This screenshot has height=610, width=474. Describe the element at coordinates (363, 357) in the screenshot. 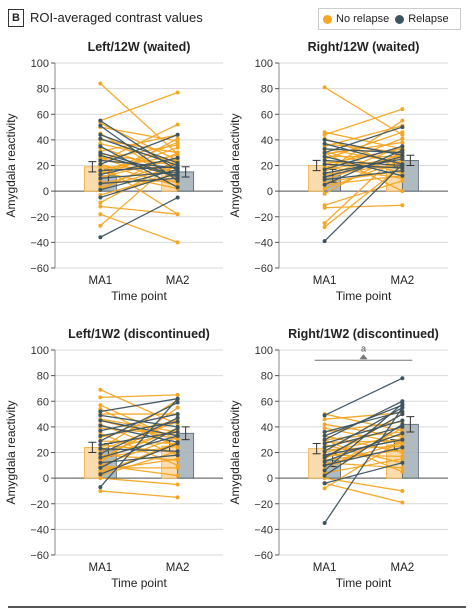

I see `significance-marker-icon` at that location.